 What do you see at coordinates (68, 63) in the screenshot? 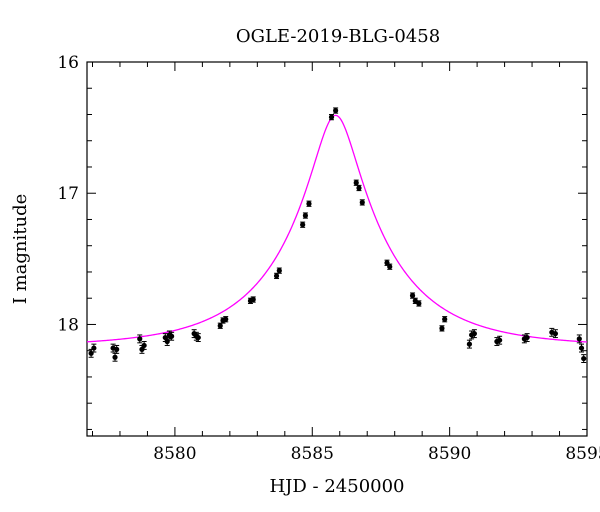
I see `y-tick-label: 16` at bounding box center [68, 63].